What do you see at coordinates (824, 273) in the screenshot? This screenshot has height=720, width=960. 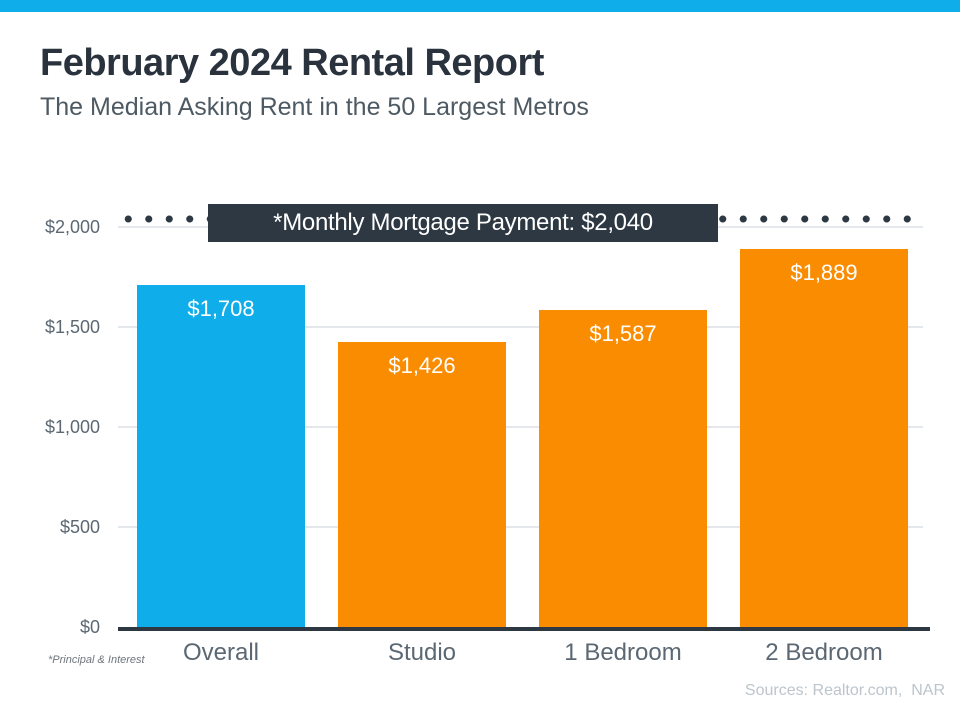 I see `bar-value-label-2-bedroom: $1,889` at bounding box center [824, 273].